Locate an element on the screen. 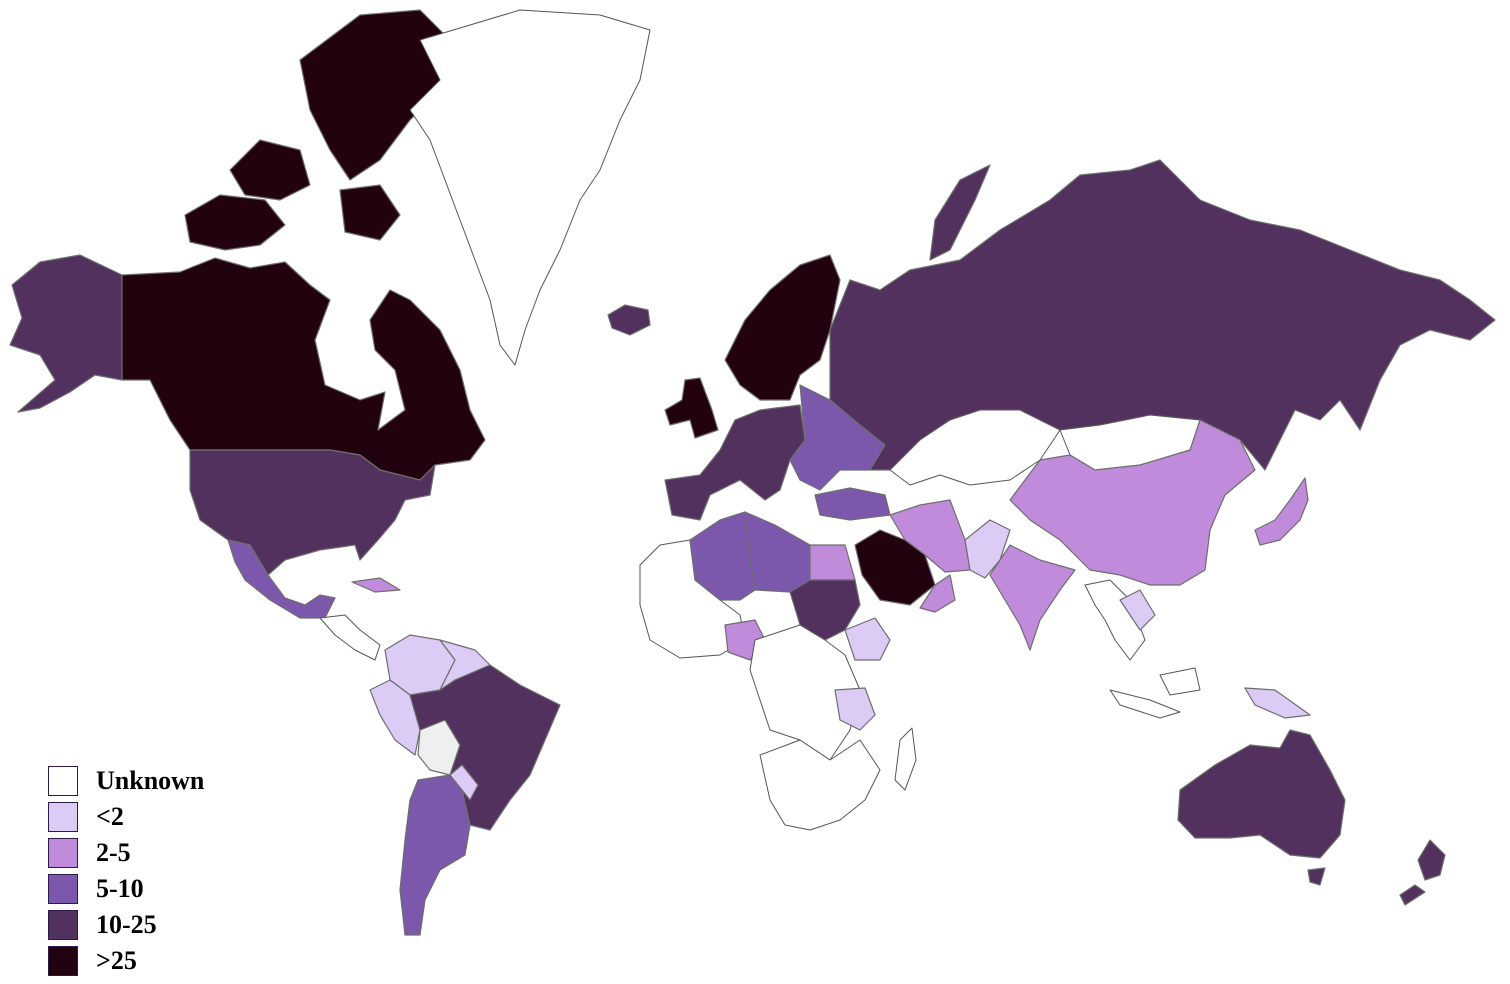  region-india is located at coordinates (1032, 597).